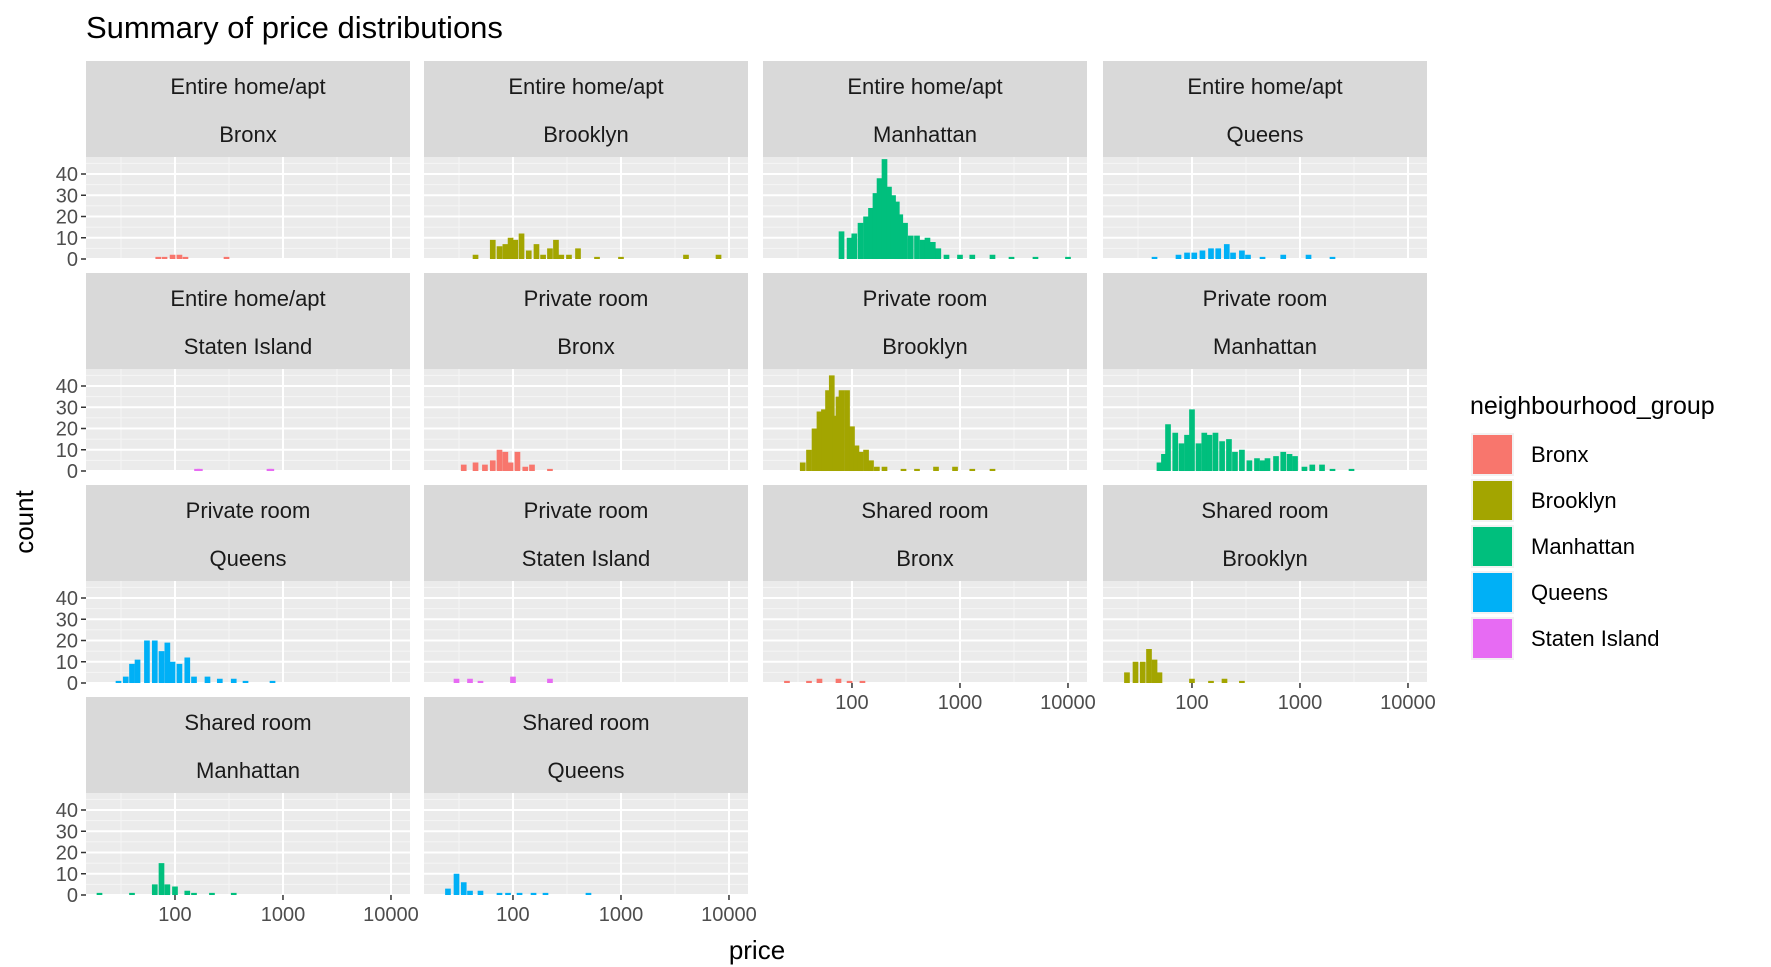  I want to click on facet-strip-group: Bronx, so click(247, 134).